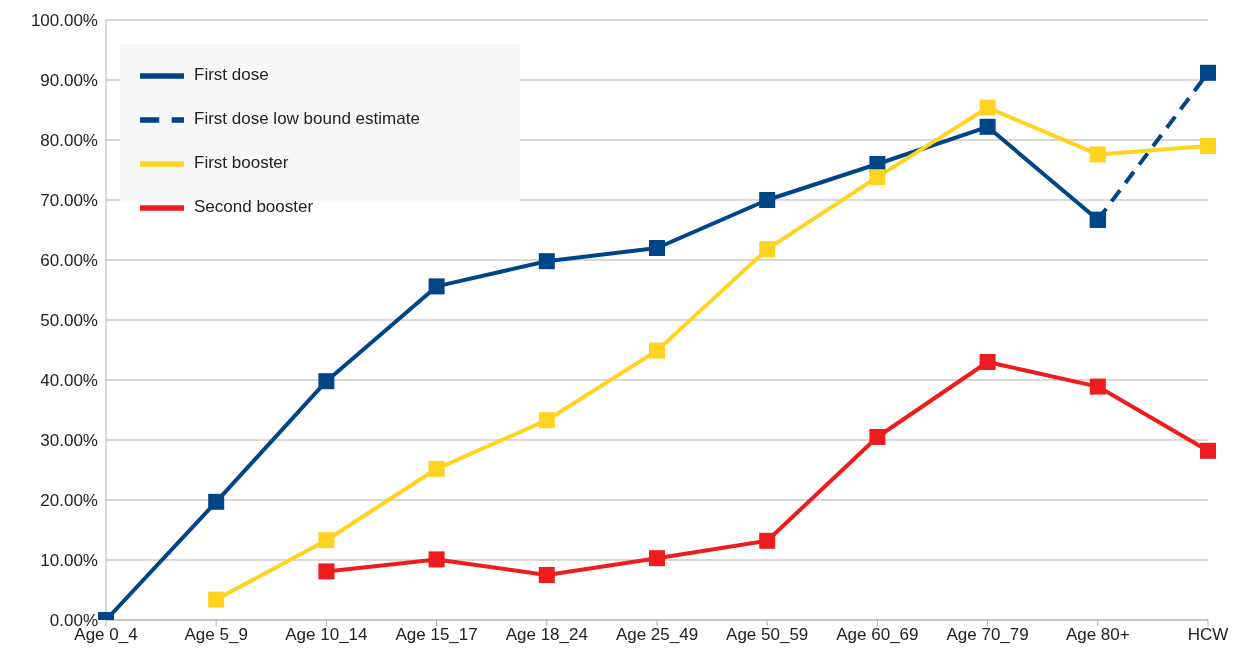 This screenshot has width=1237, height=665. Describe the element at coordinates (767, 635) in the screenshot. I see `x-tick-label: Age 50_59` at that location.